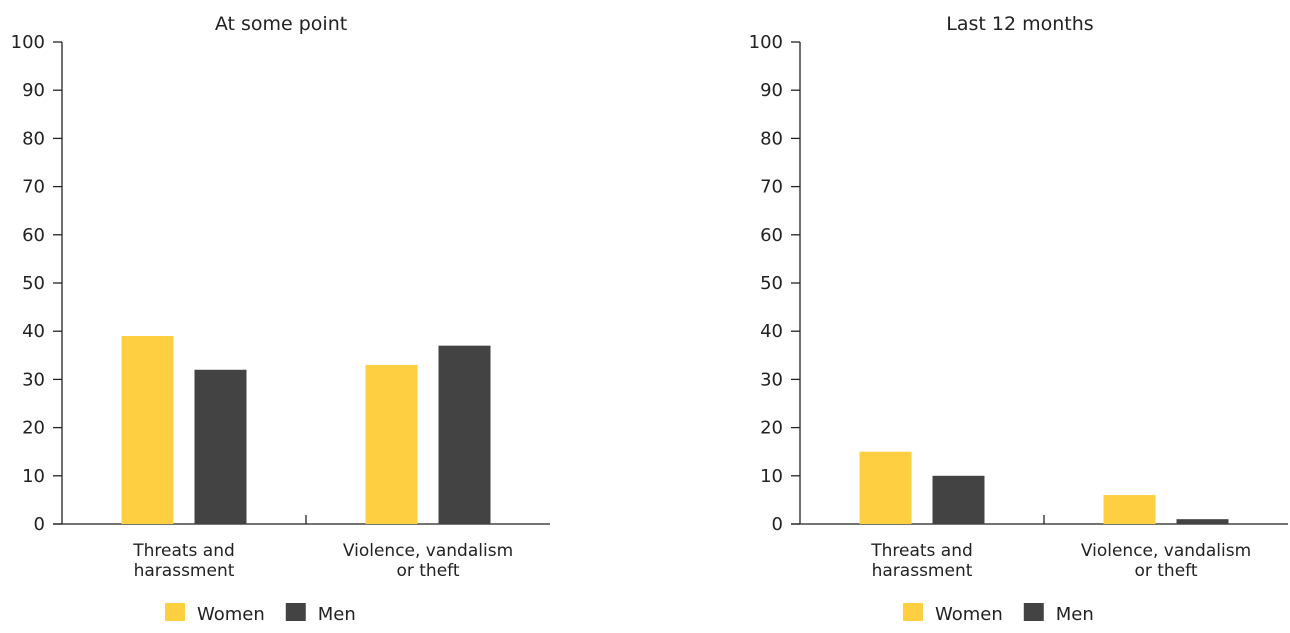 The image size is (1290, 633). What do you see at coordinates (1019, 24) in the screenshot?
I see `chart-title: Last 12 months` at bounding box center [1019, 24].